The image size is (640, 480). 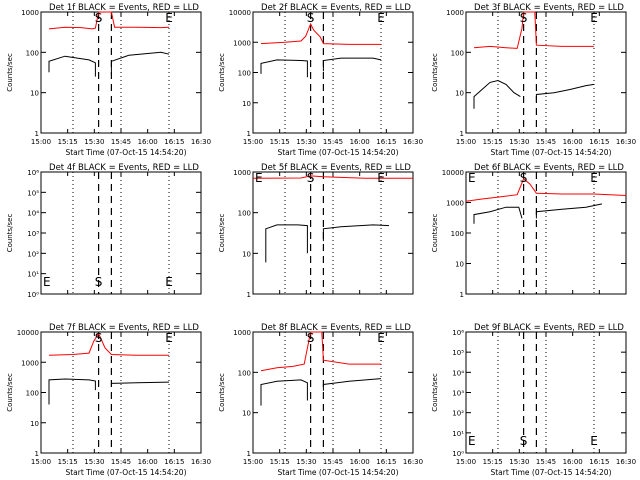 I want to click on chart-title: Det 1f BLACK = Events, RED = LLD, so click(x=124, y=8).